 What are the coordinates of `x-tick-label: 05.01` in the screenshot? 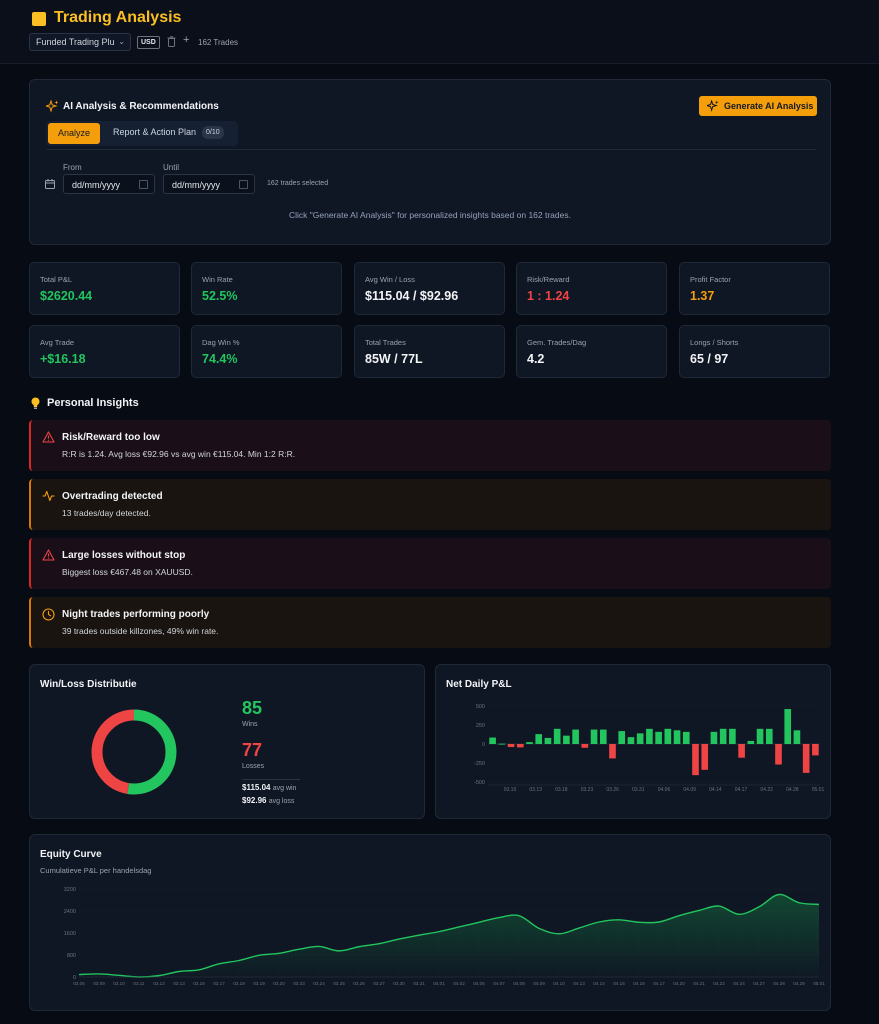 It's located at (818, 790).